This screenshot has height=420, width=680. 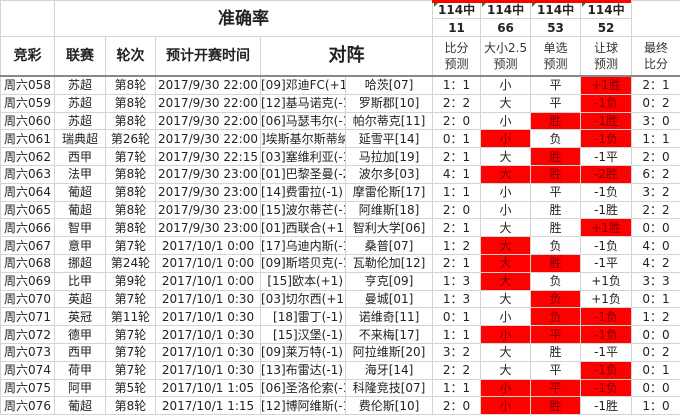 I want to click on accuracy-value-score: 11, so click(x=457, y=27).